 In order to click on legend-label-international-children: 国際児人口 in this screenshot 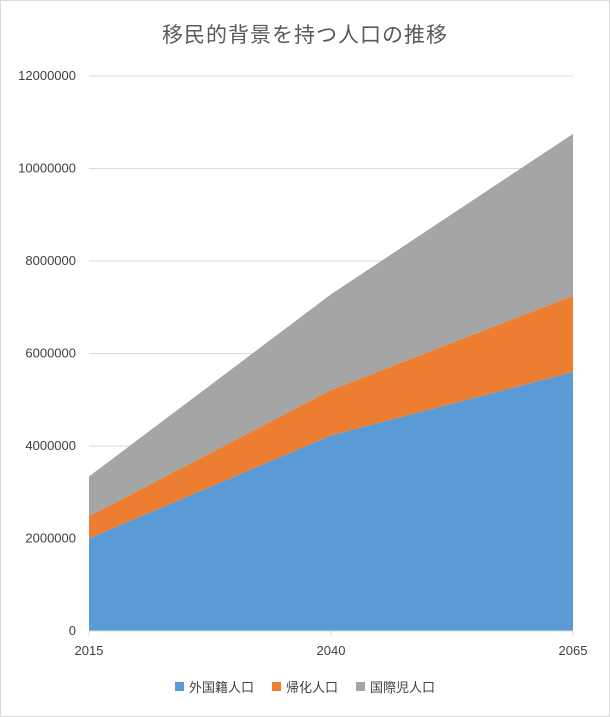, I will do `click(403, 688)`.